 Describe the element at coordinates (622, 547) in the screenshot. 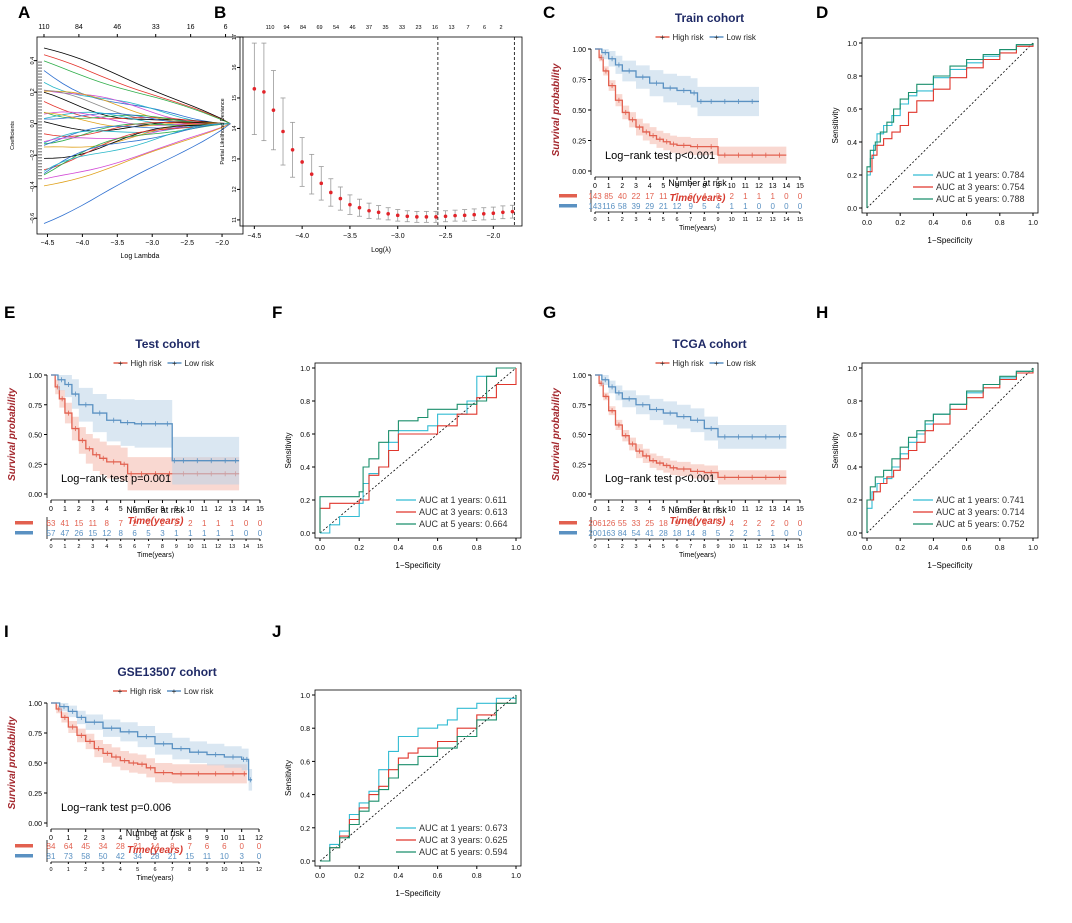

I see `risk-table-tick-label-G: 2` at that location.